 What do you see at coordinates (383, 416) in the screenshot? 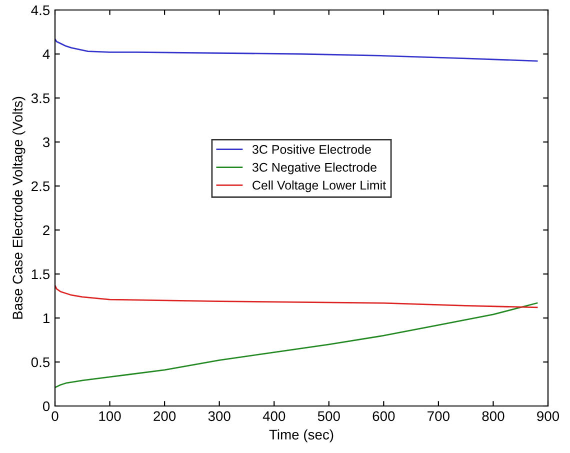
I see `x-tick-label: 600` at bounding box center [383, 416].